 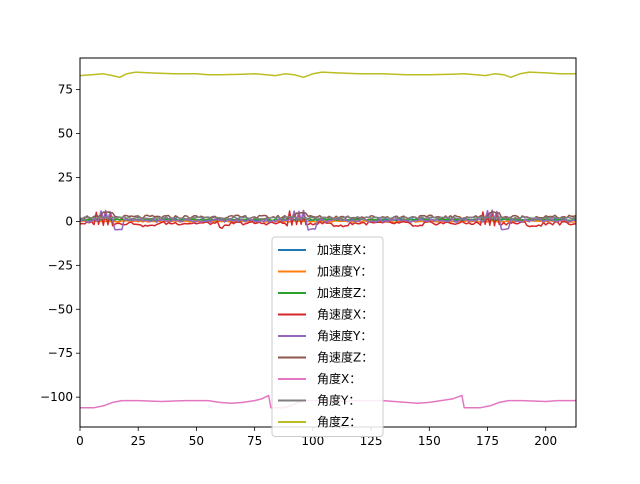 What do you see at coordinates (371, 441) in the screenshot?
I see `x-tick-label-5: 125` at bounding box center [371, 441].